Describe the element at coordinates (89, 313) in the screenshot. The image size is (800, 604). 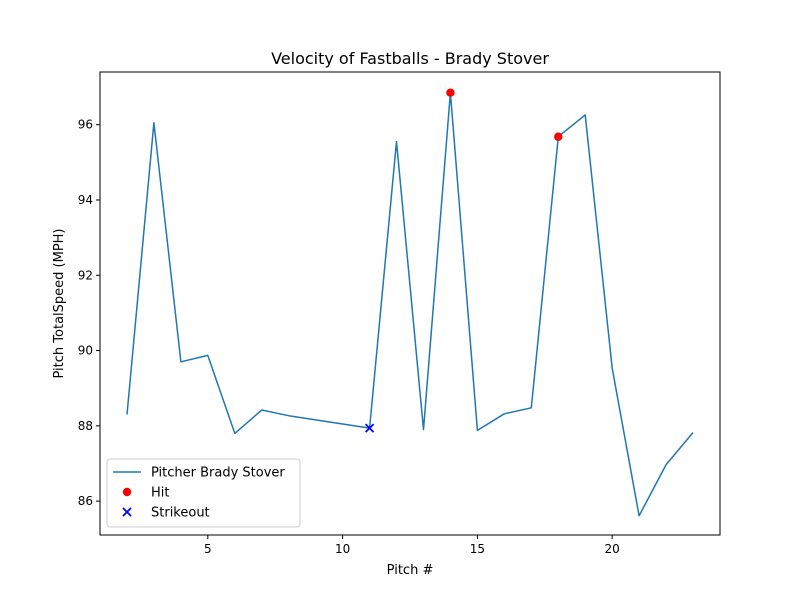
I see `y-axis-ticks: 86 88 90 92 94 96` at that location.